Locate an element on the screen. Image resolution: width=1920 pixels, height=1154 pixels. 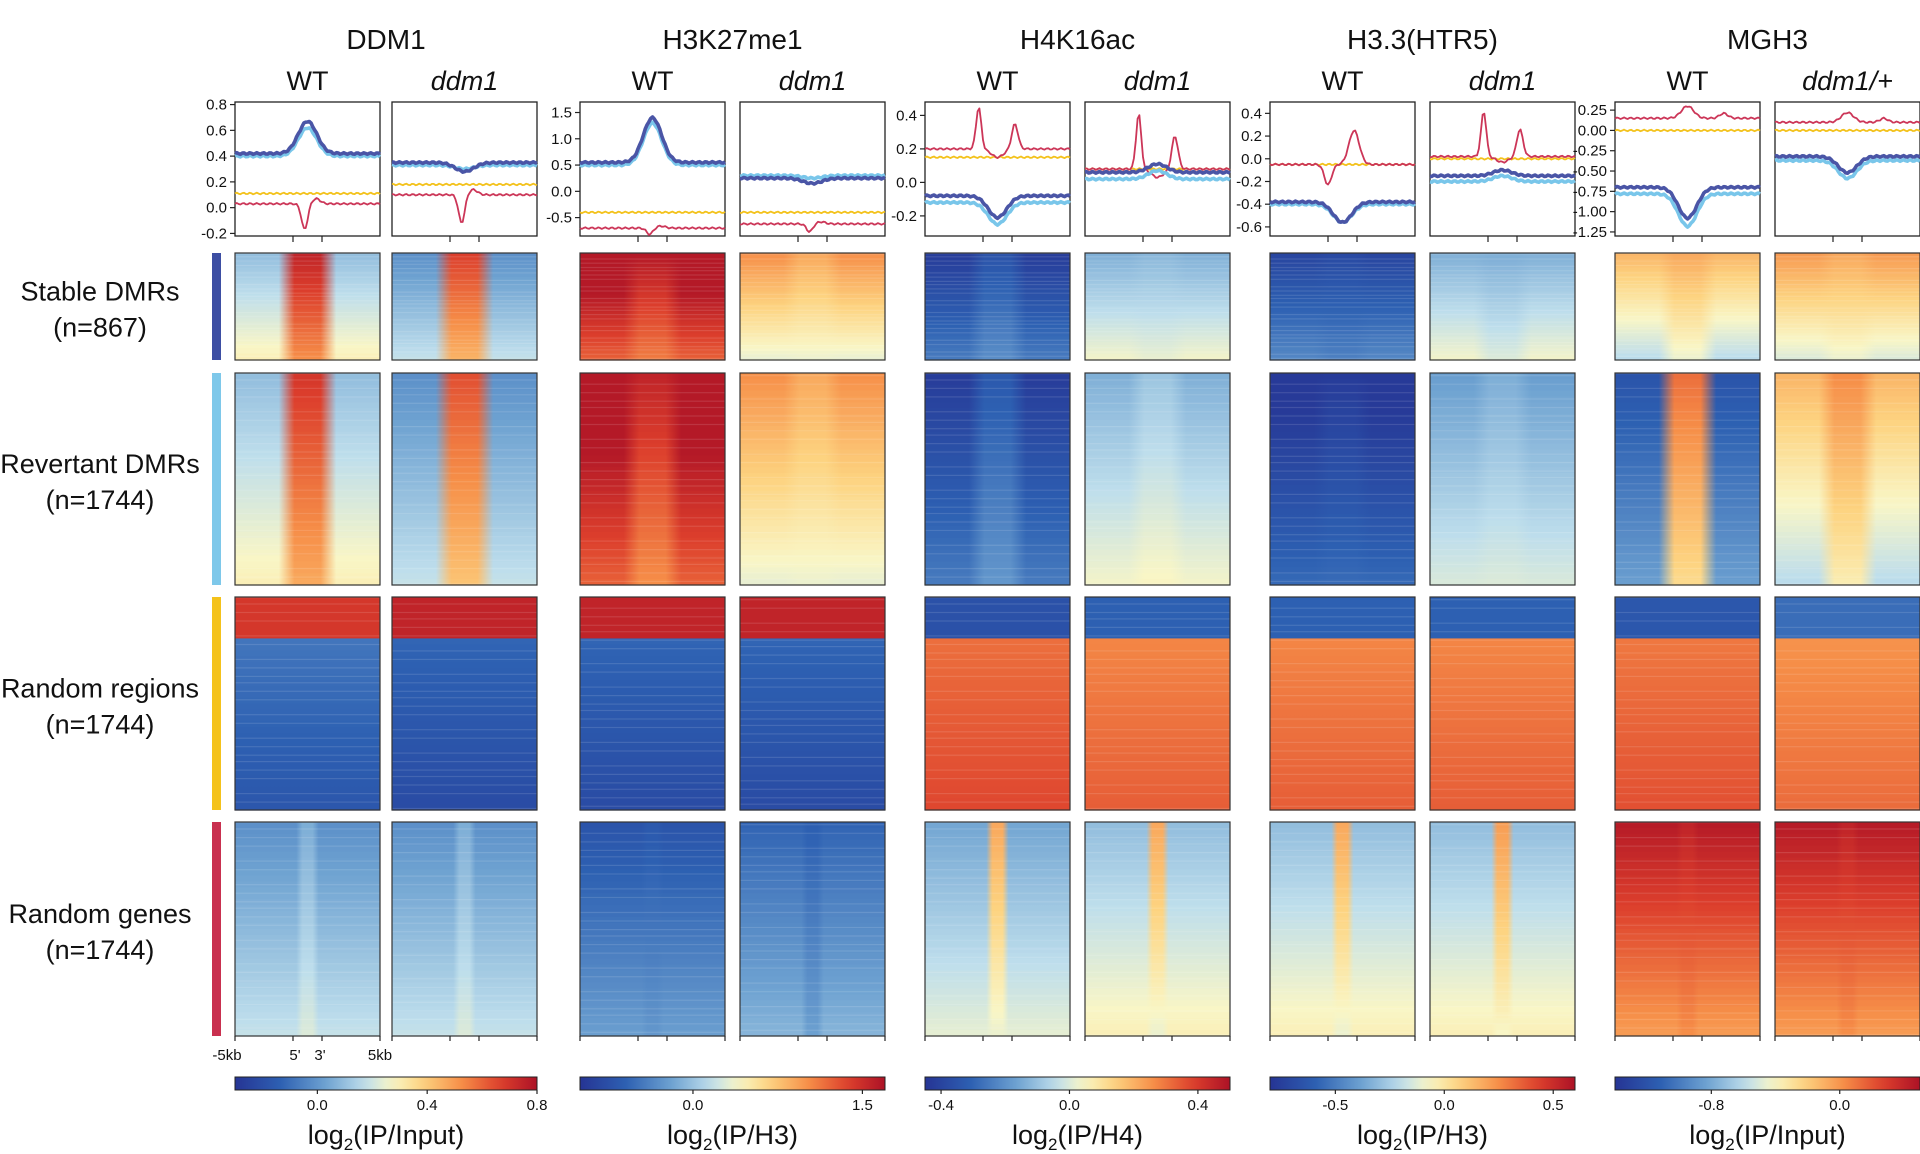
colorbar-tick-label: 0.0 is located at coordinates (1069, 1105).